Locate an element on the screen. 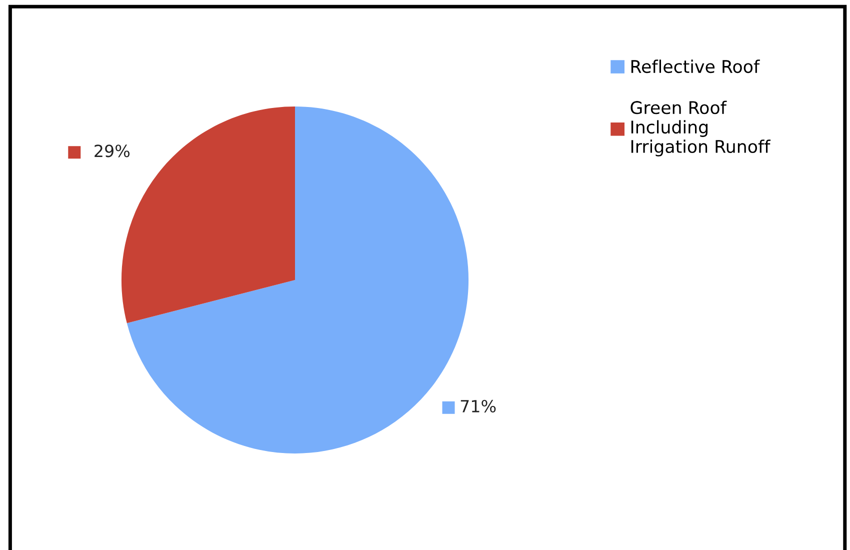  data-label: 29% is located at coordinates (112, 151).